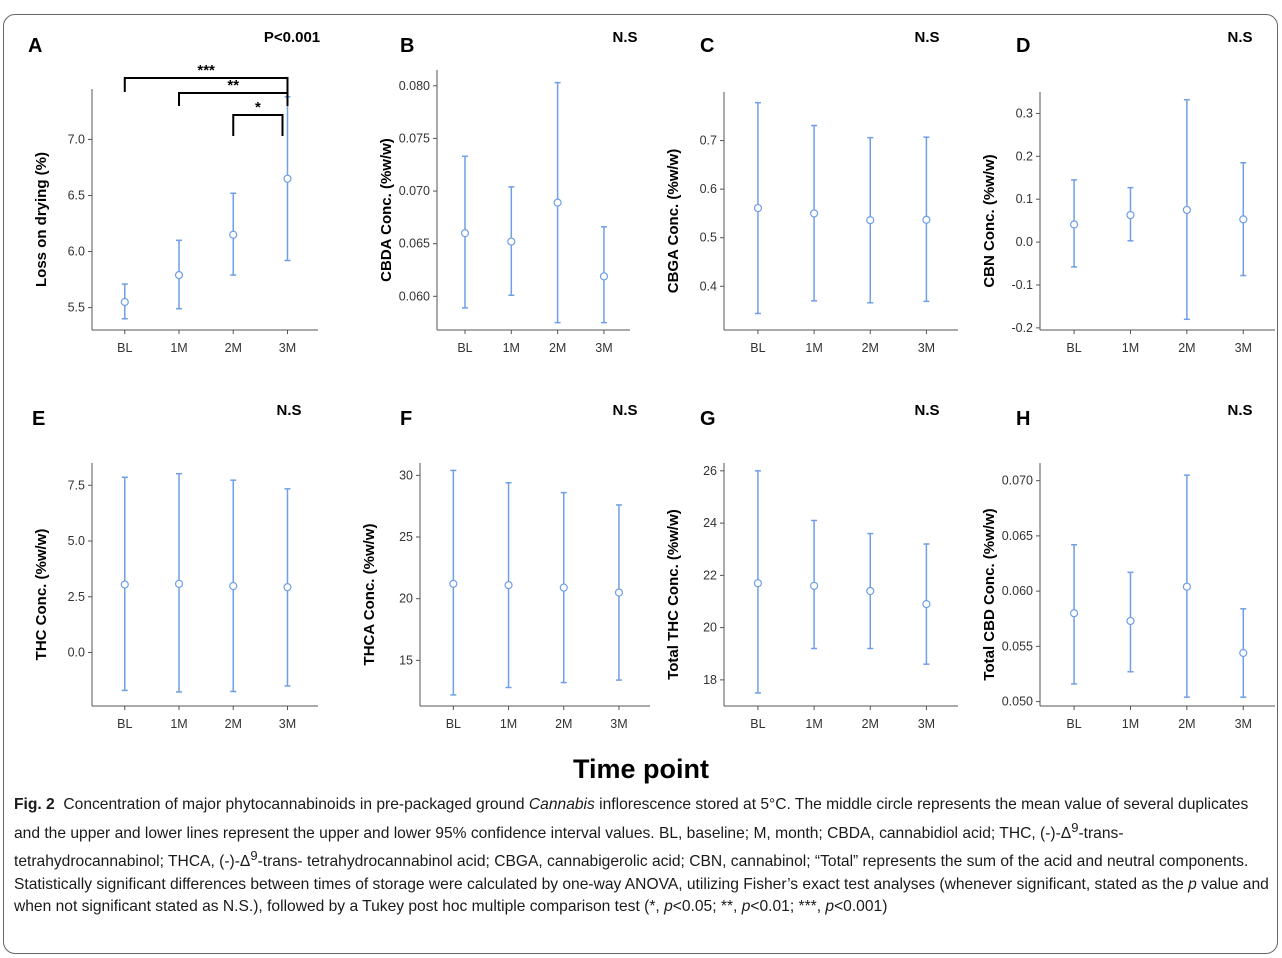 The width and height of the screenshot is (1282, 958). What do you see at coordinates (41, 219) in the screenshot?
I see `y-axis-label: Loss on drying (%)` at bounding box center [41, 219].